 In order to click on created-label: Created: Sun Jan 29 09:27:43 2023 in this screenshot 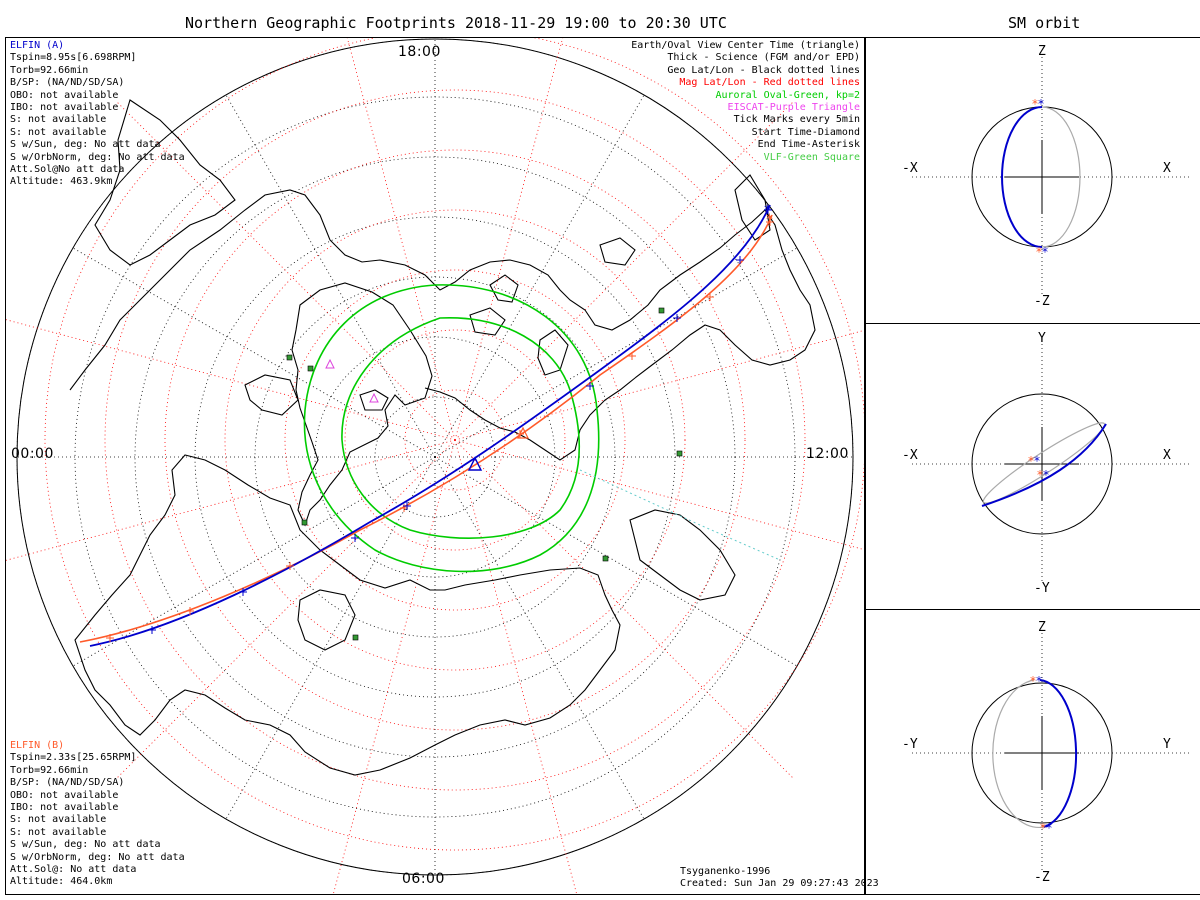, I will do `click(779, 884)`.